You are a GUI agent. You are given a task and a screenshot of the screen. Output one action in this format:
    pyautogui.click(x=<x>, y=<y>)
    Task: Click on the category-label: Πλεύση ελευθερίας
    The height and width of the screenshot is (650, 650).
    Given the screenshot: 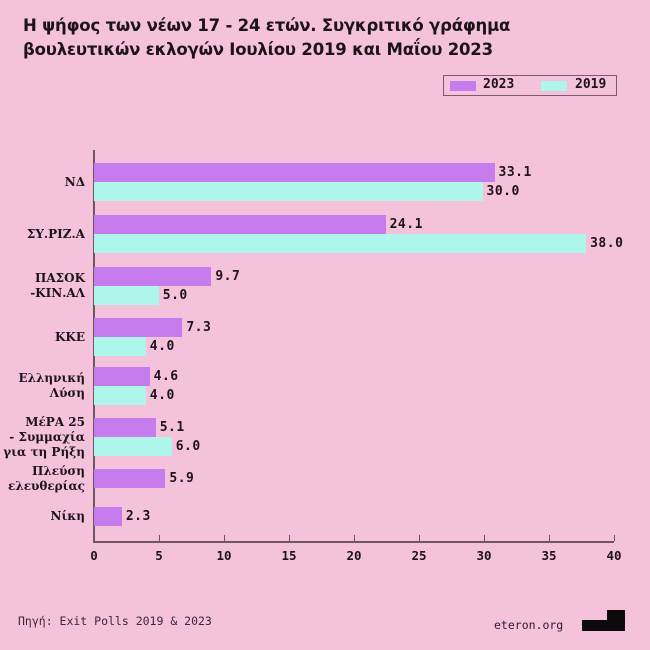 What is the action you would take?
    pyautogui.click(x=46, y=478)
    